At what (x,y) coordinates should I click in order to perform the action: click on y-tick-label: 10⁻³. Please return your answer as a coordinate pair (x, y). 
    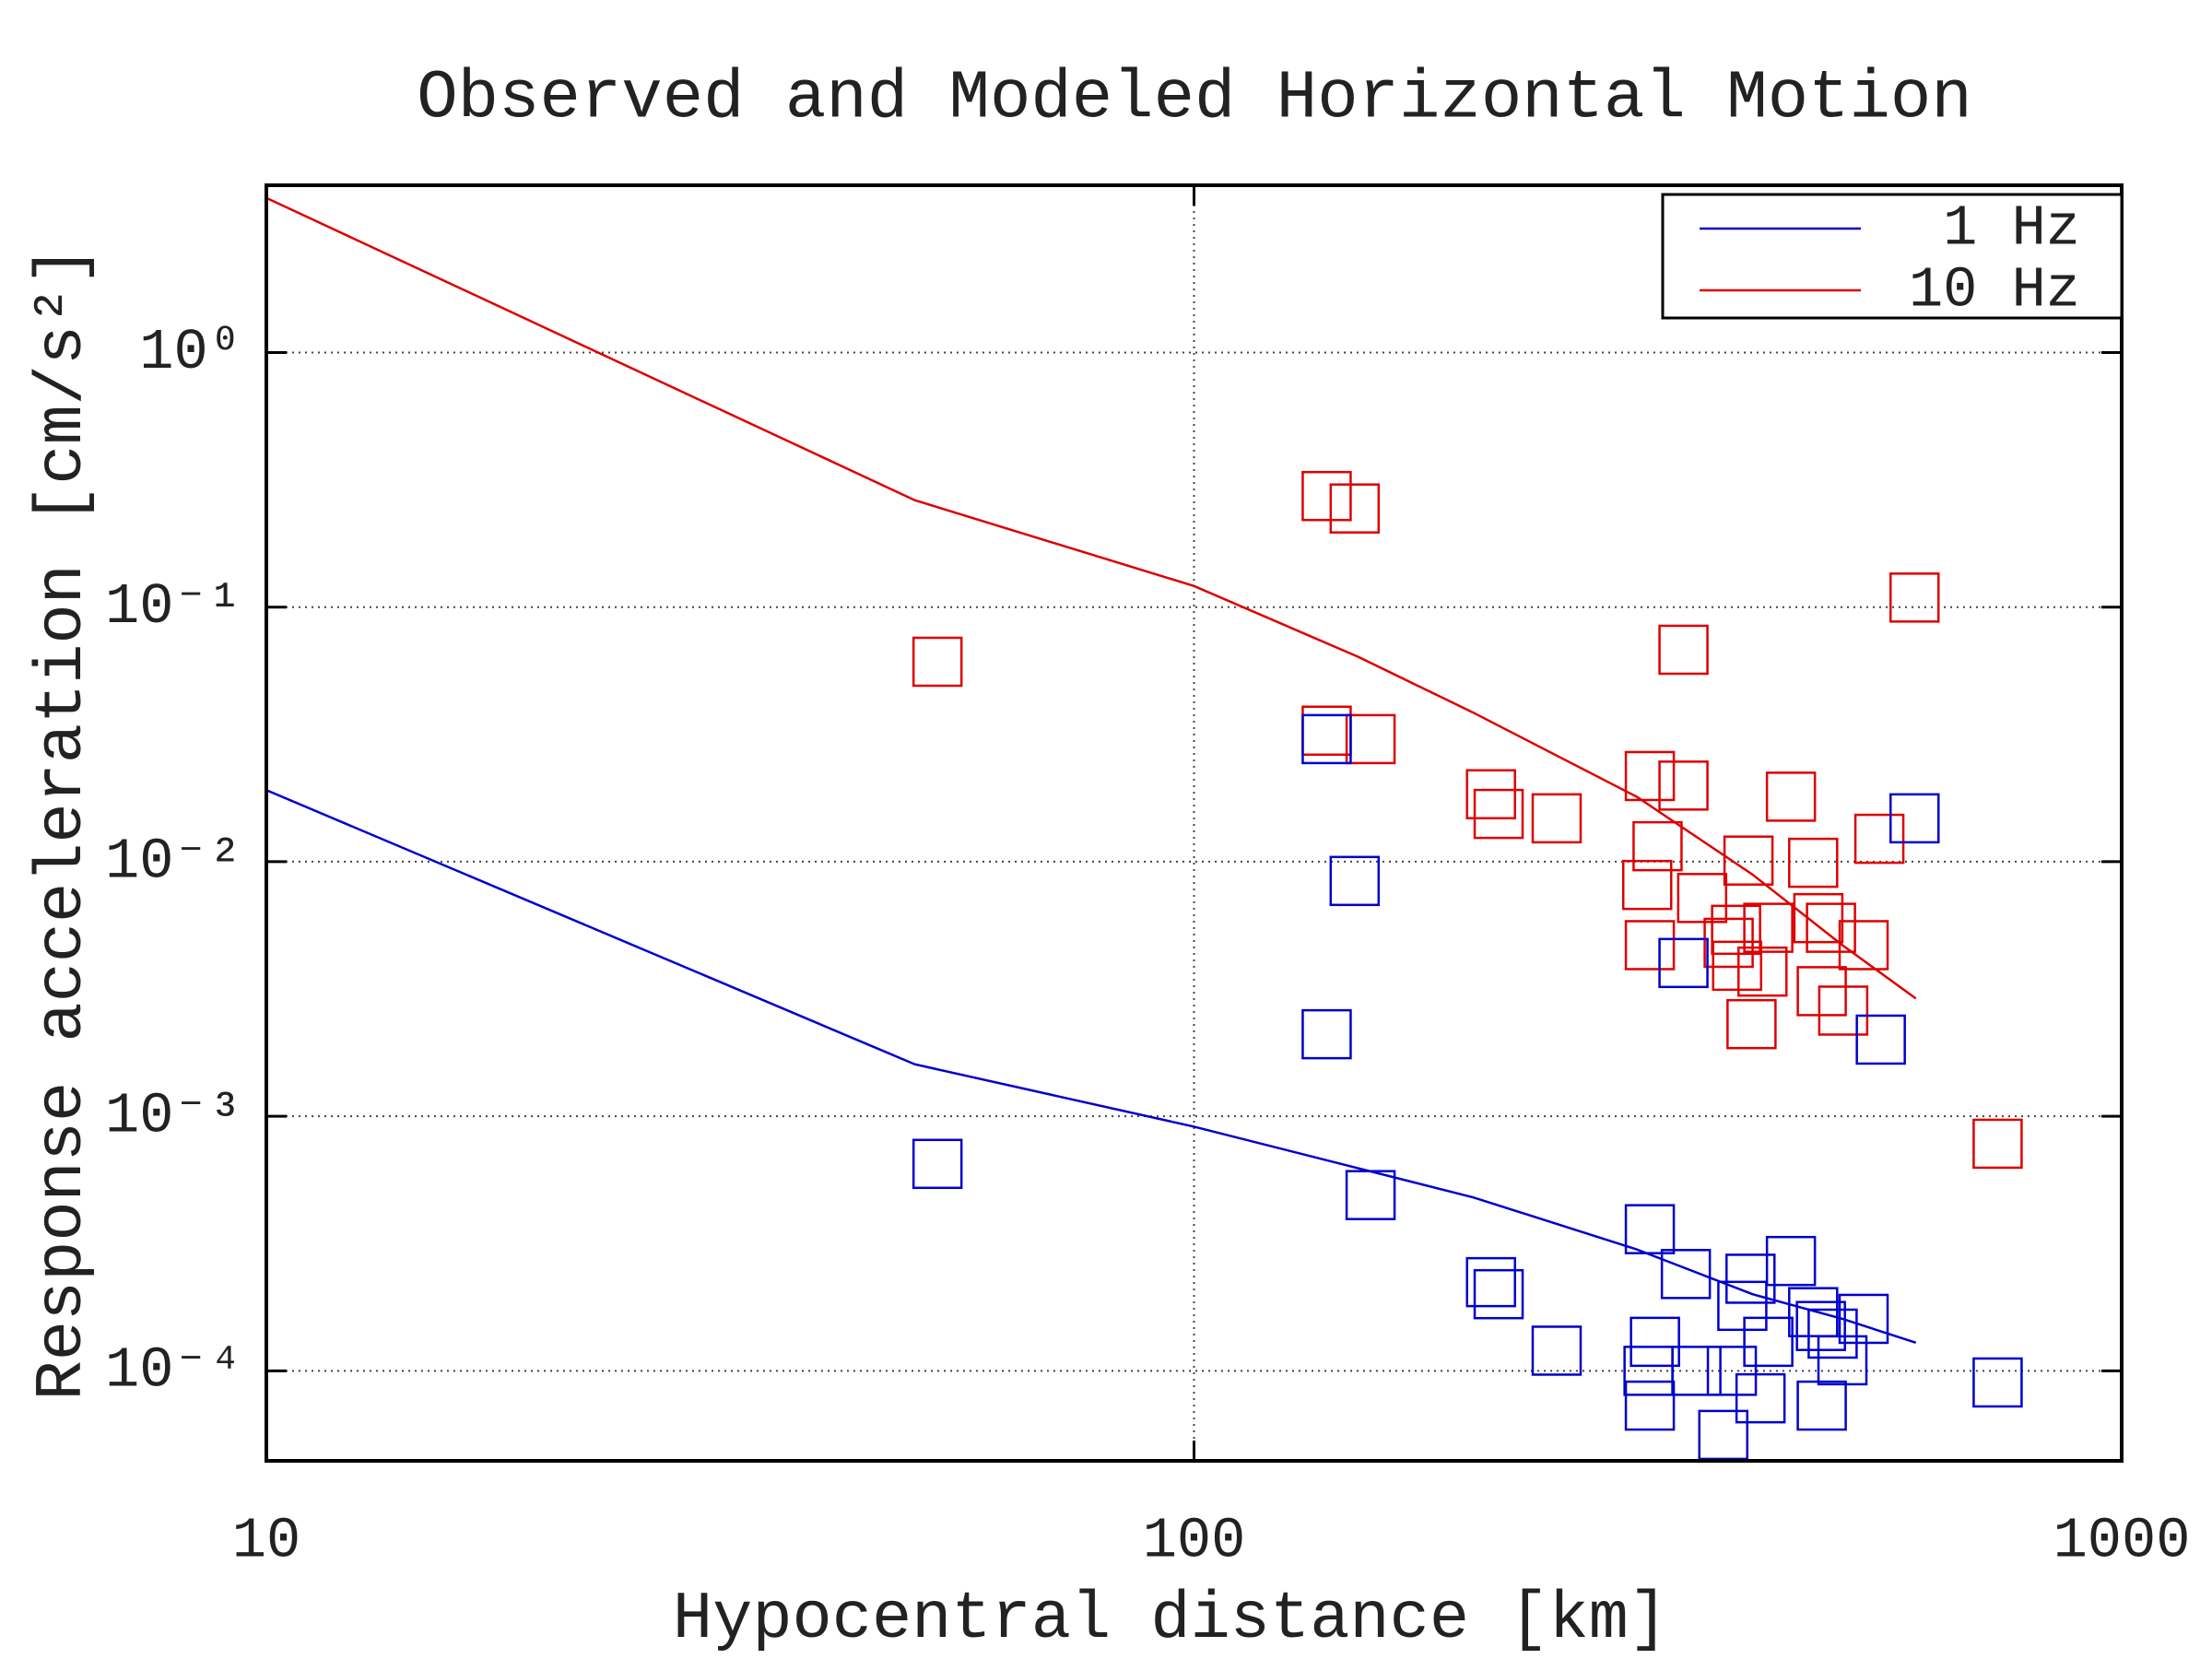
    Looking at the image, I should click on (173, 1115).